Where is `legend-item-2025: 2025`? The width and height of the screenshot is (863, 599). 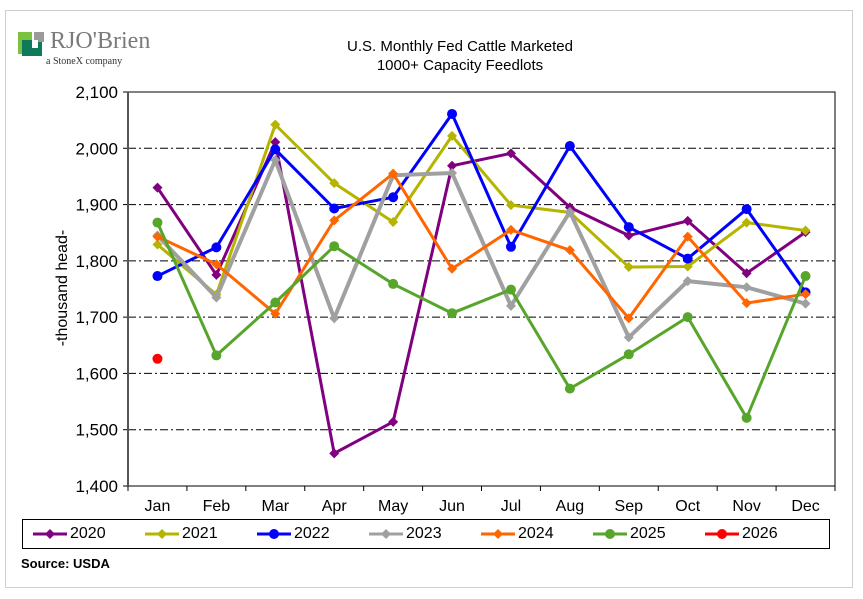
legend-item-2025: 2025 is located at coordinates (628, 534).